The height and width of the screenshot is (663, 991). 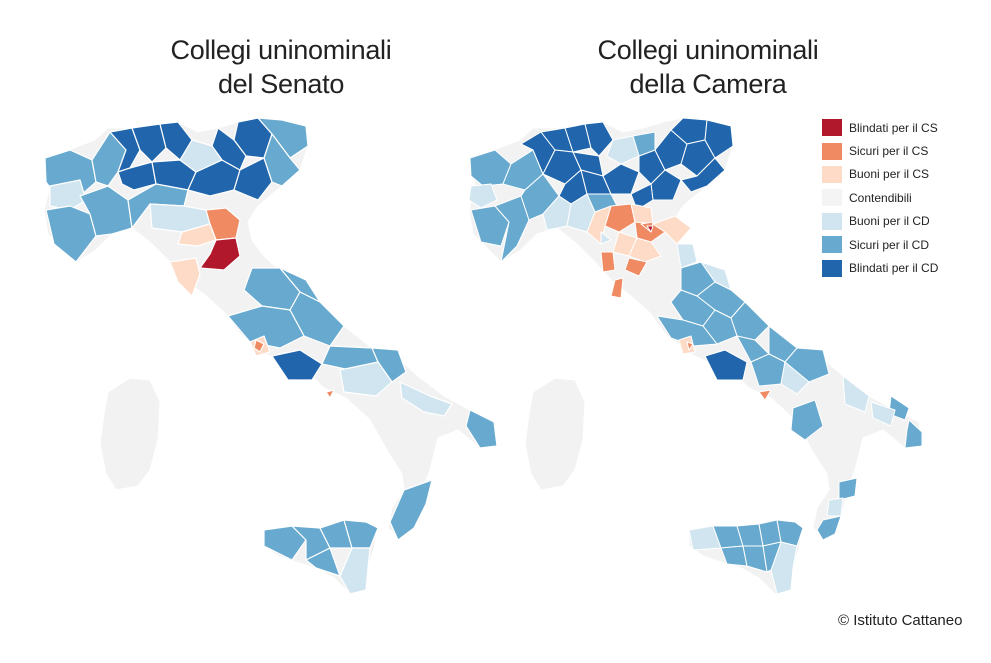 I want to click on legend-item-buoni-cs: Buoni per il CS, so click(x=880, y=174).